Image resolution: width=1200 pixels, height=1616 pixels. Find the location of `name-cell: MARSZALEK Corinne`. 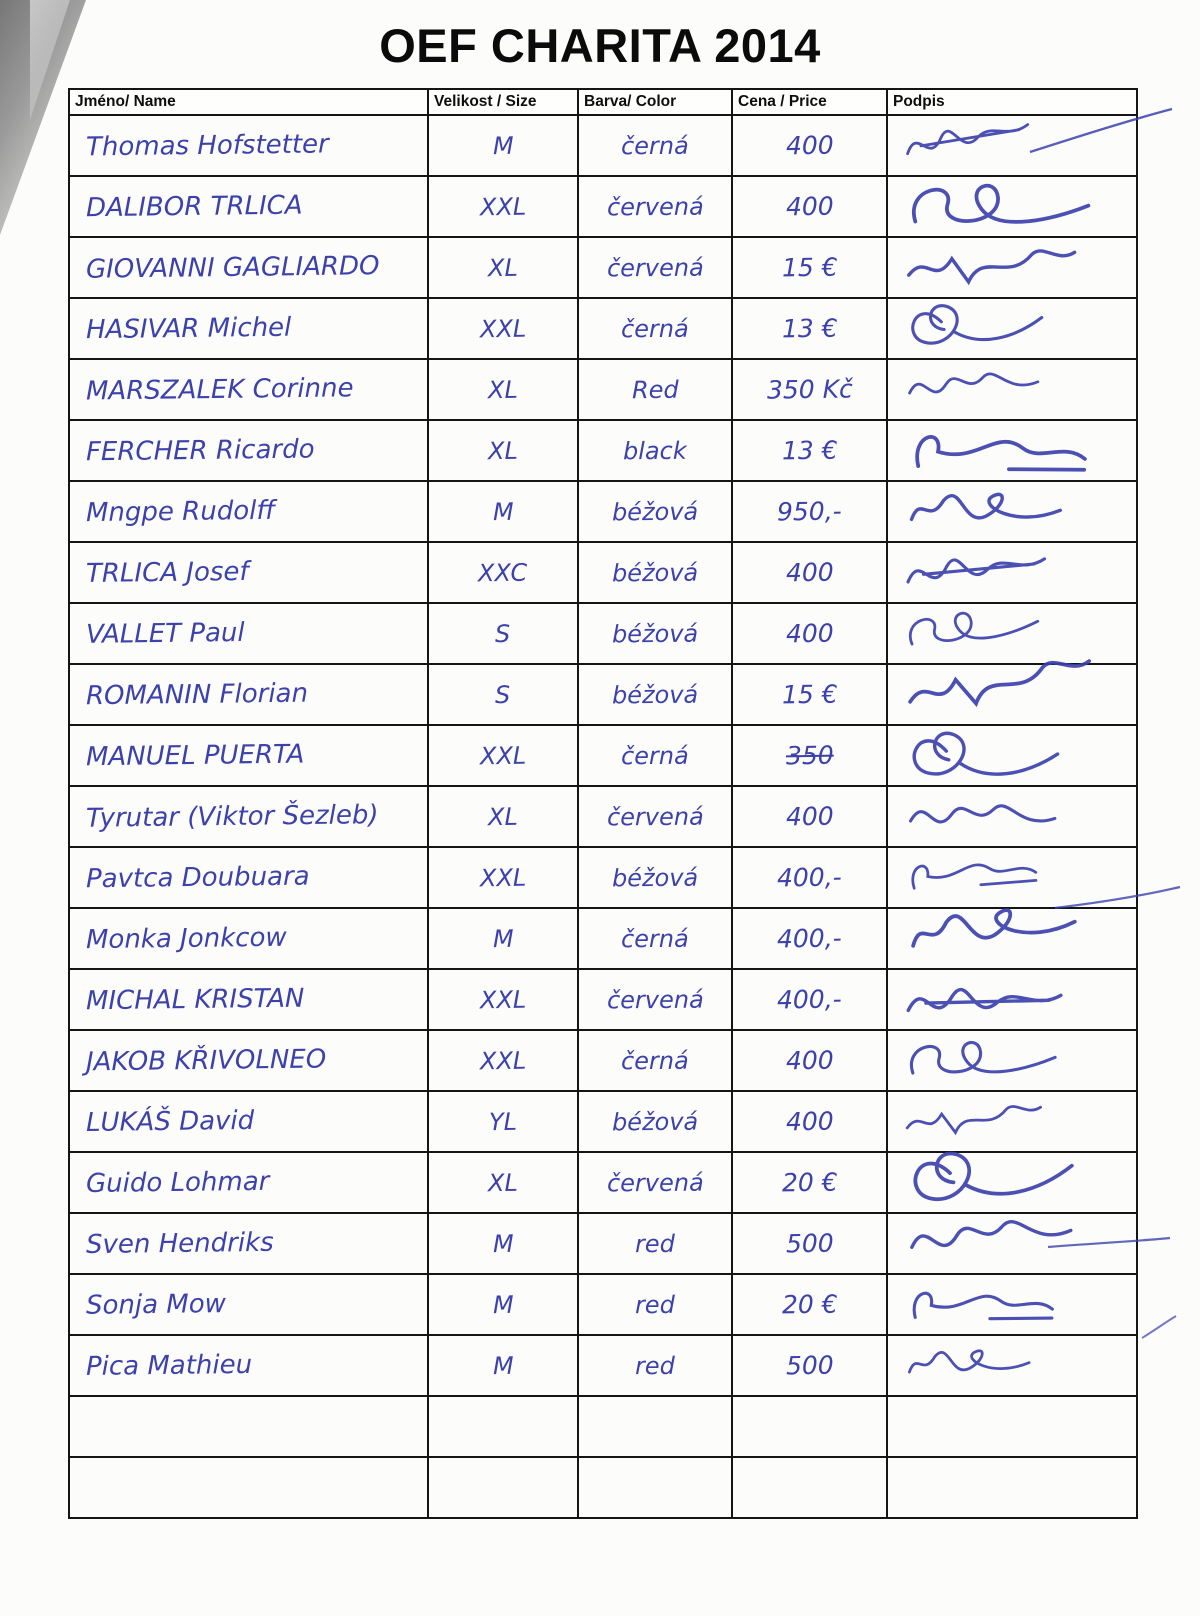

name-cell: MARSZALEK Corinne is located at coordinates (248, 389).